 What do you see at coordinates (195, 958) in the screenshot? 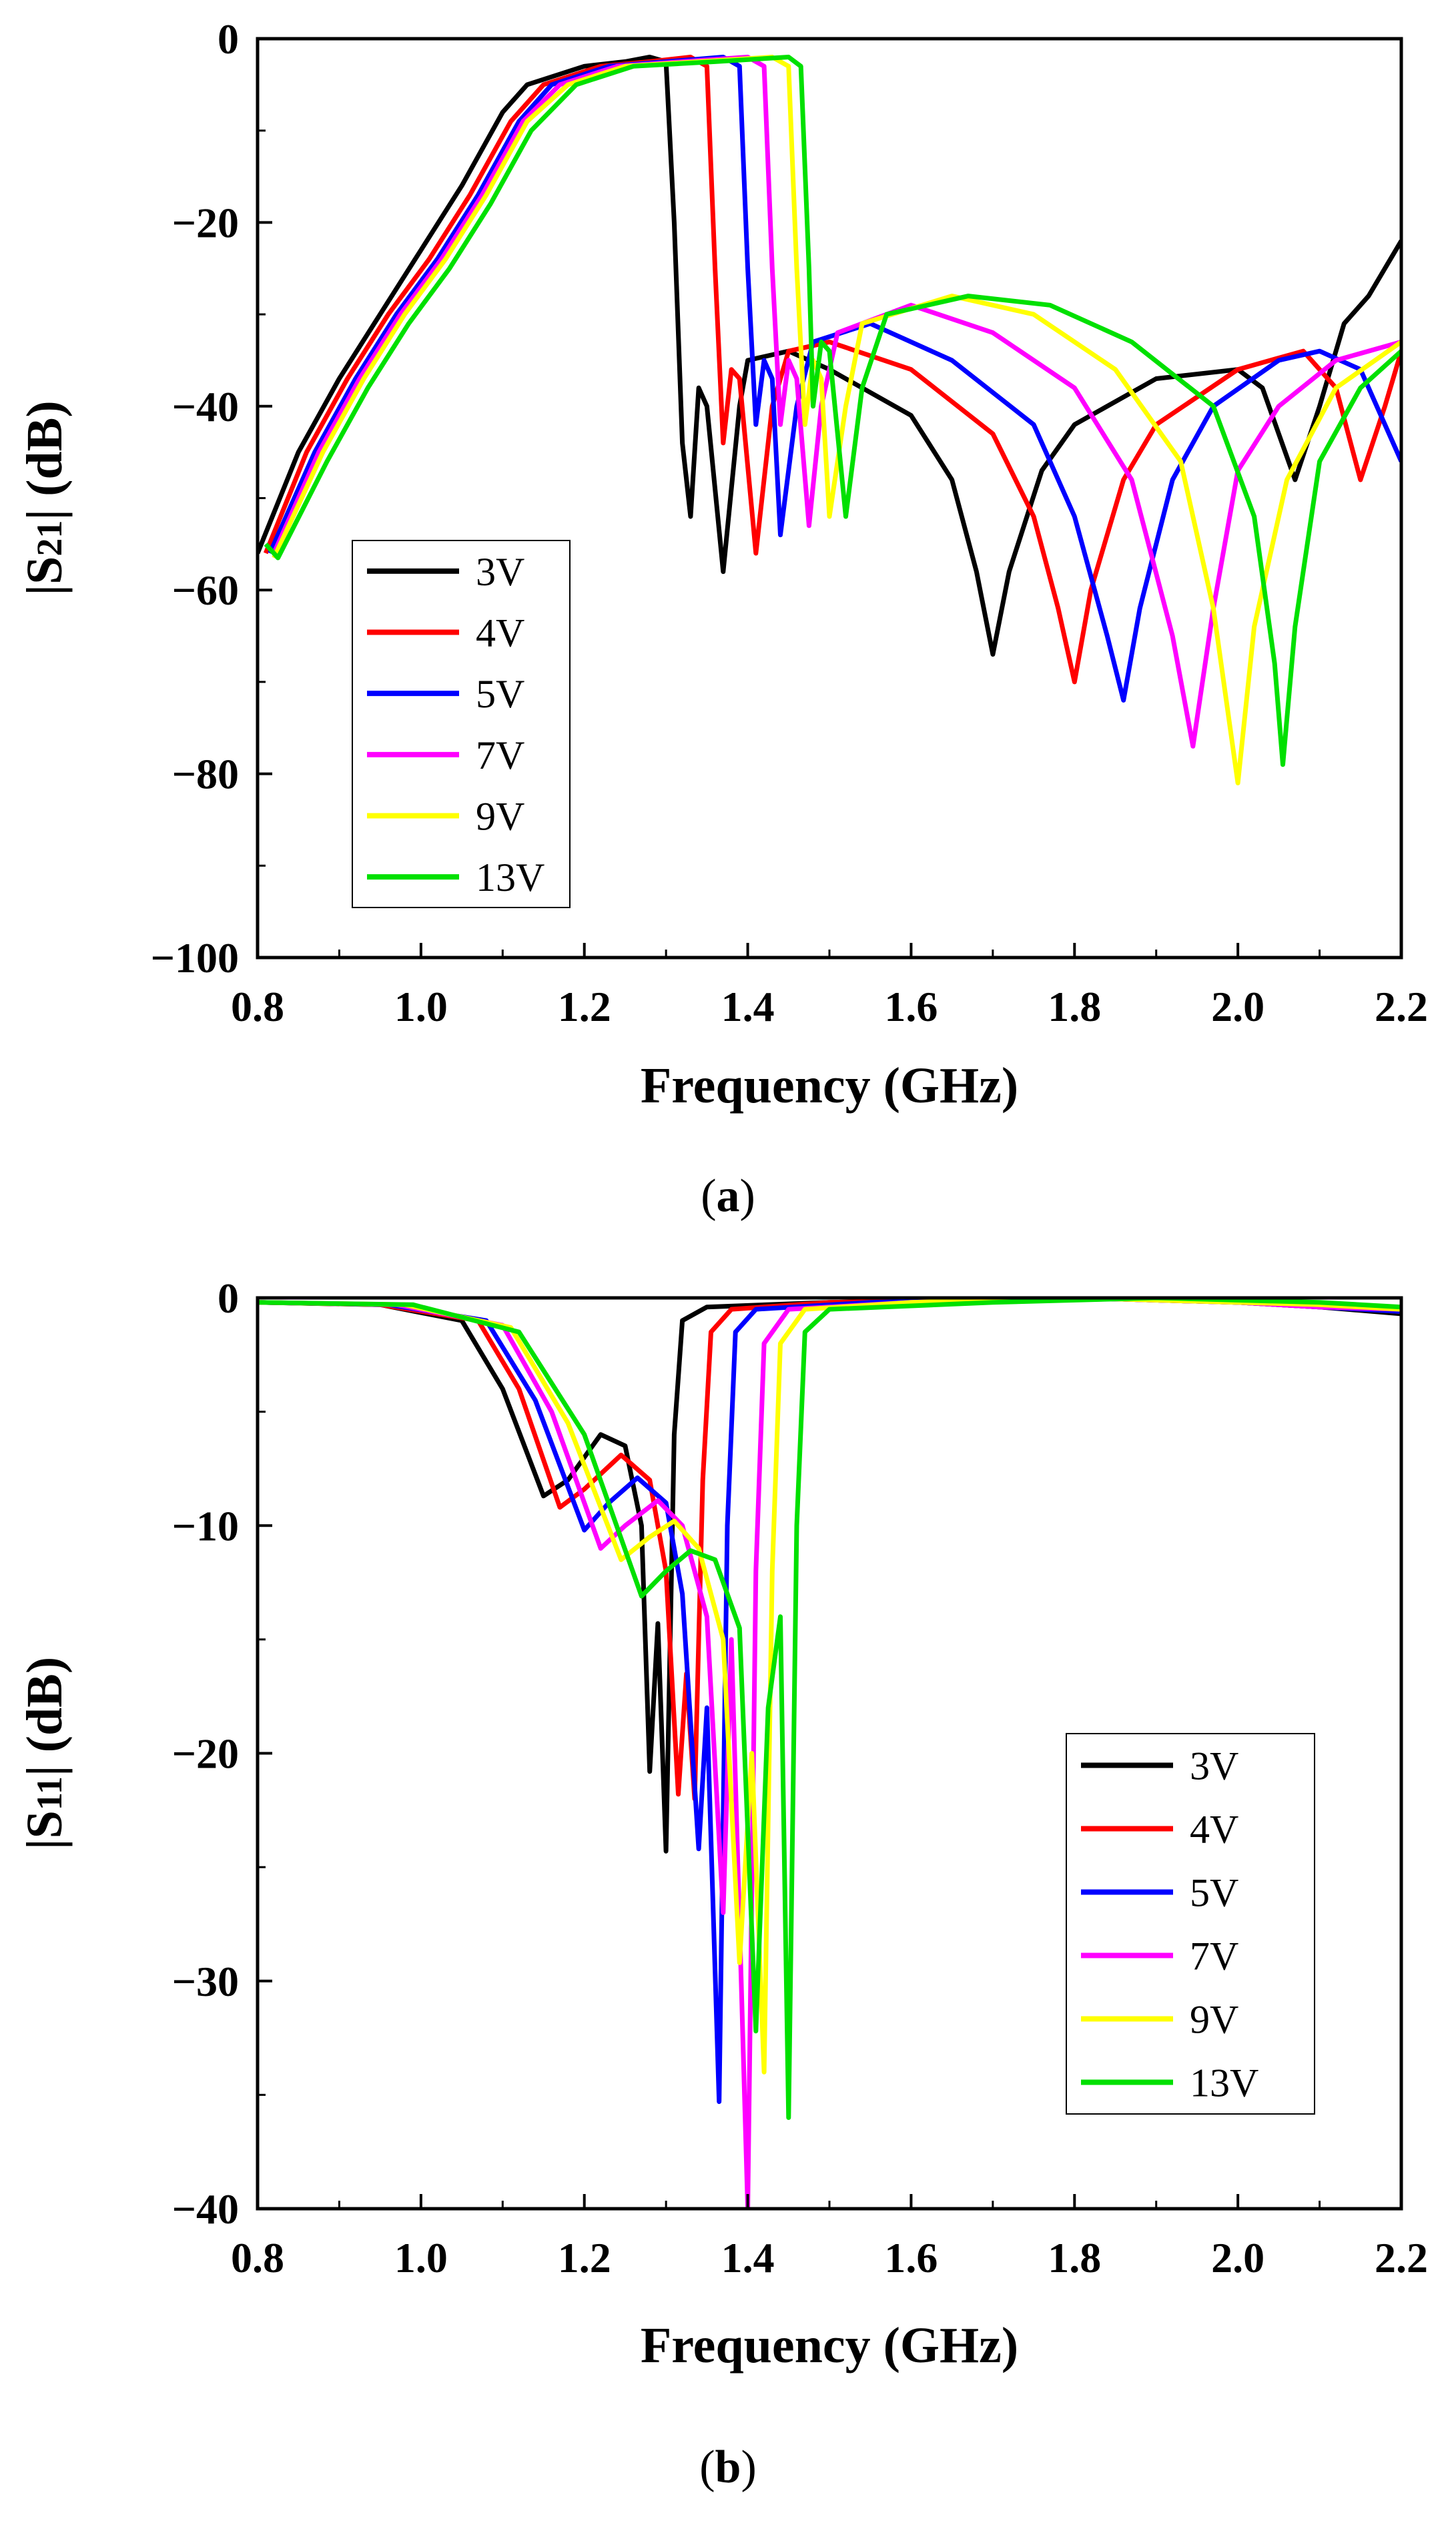
I see `y-tick-label: −100` at bounding box center [195, 958].